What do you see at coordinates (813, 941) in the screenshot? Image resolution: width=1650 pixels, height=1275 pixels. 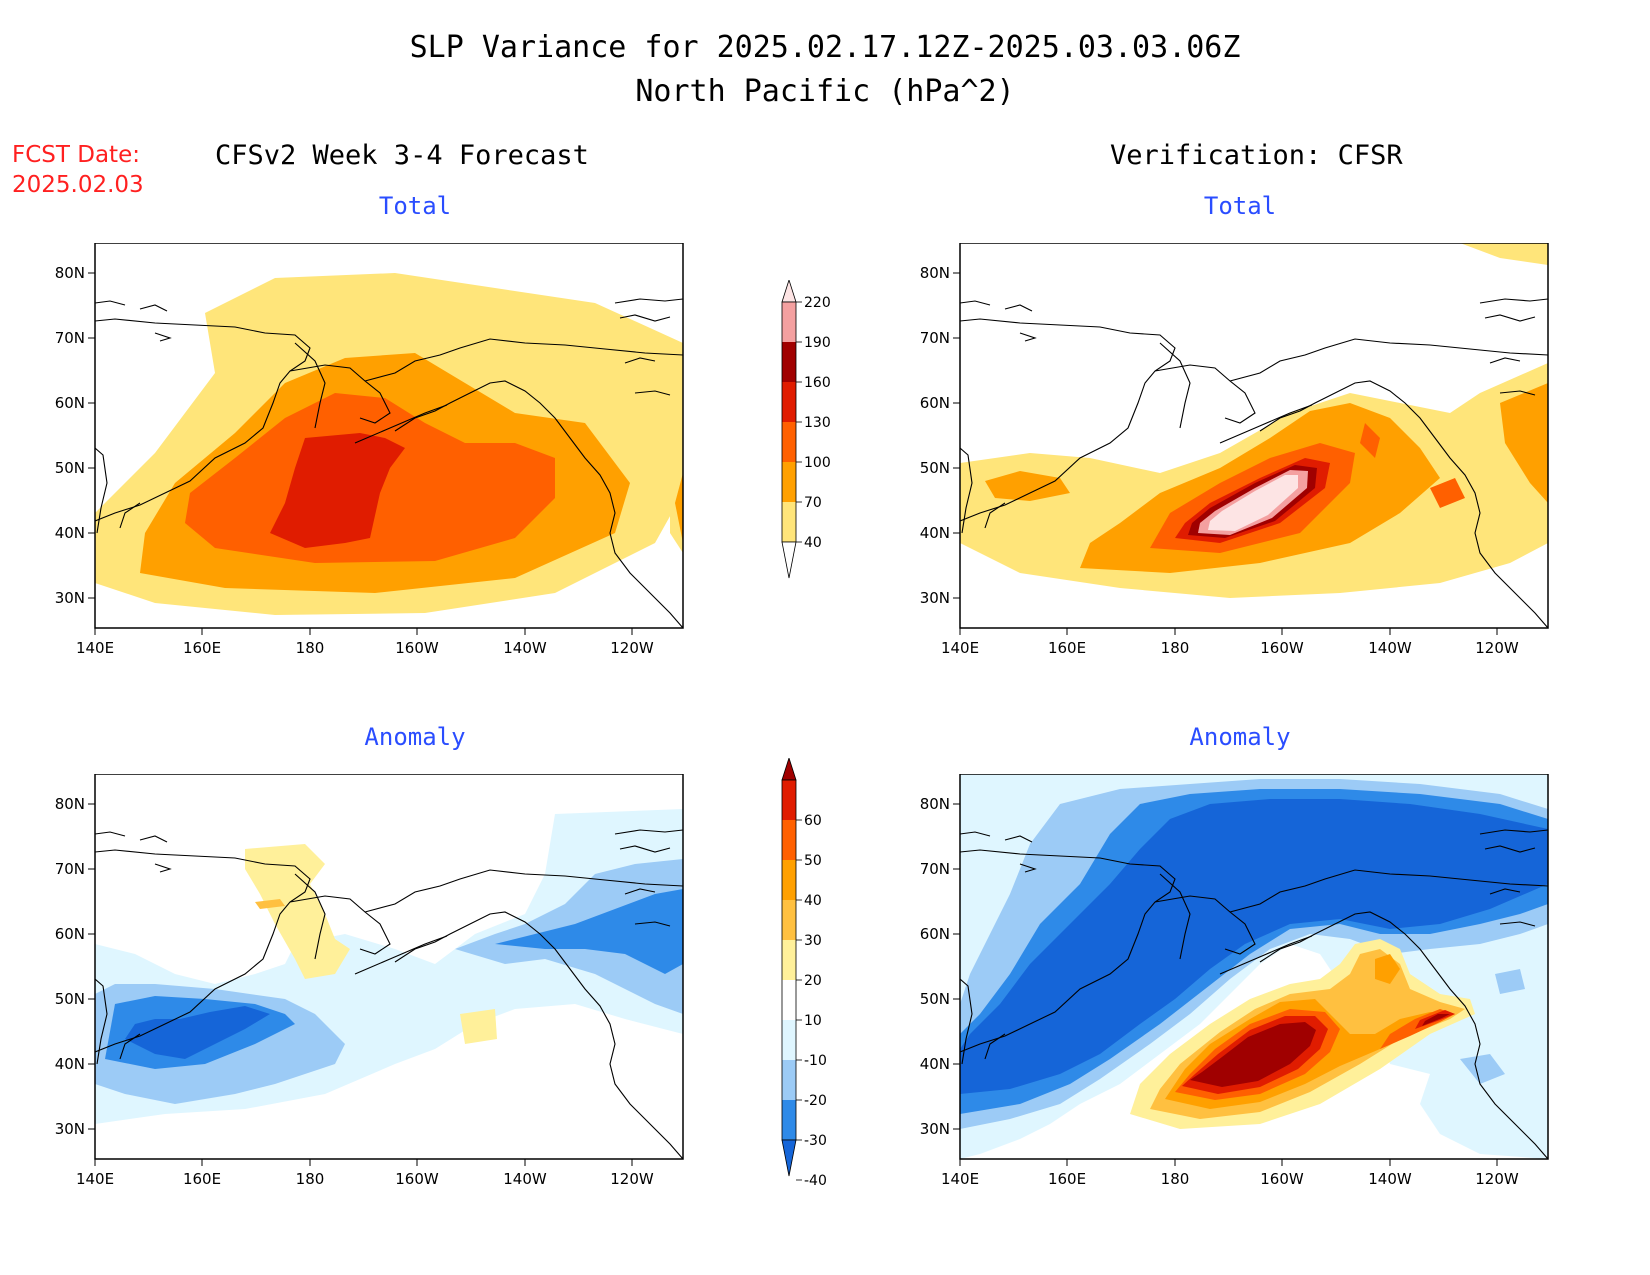 I see `colorbar-level-label: 30` at bounding box center [813, 941].